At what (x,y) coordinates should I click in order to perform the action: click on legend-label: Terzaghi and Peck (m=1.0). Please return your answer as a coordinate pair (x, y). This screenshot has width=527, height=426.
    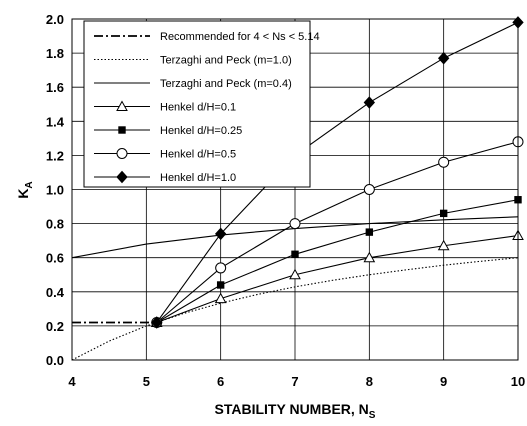
    Looking at the image, I should click on (226, 61).